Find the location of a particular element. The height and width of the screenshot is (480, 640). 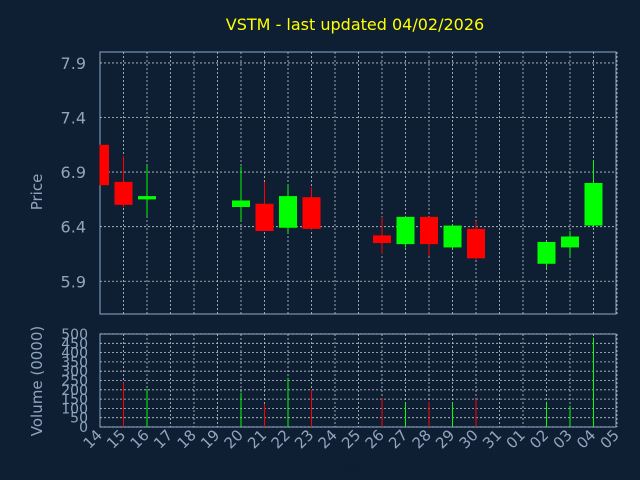

volume-tick-label: 300 is located at coordinates (74, 372).